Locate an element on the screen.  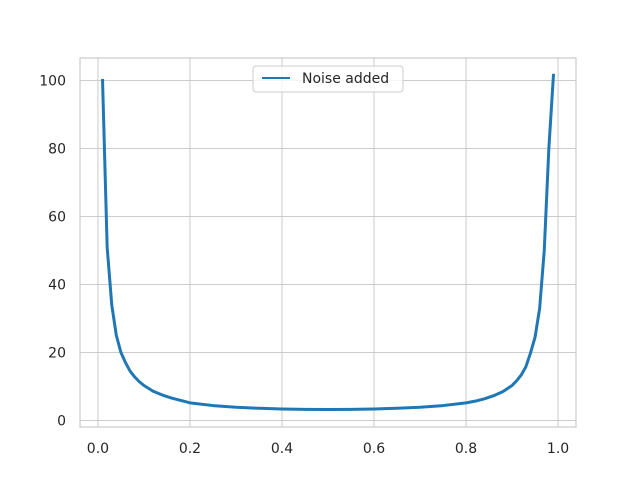
x-tick-label: 0.4 is located at coordinates (282, 449).